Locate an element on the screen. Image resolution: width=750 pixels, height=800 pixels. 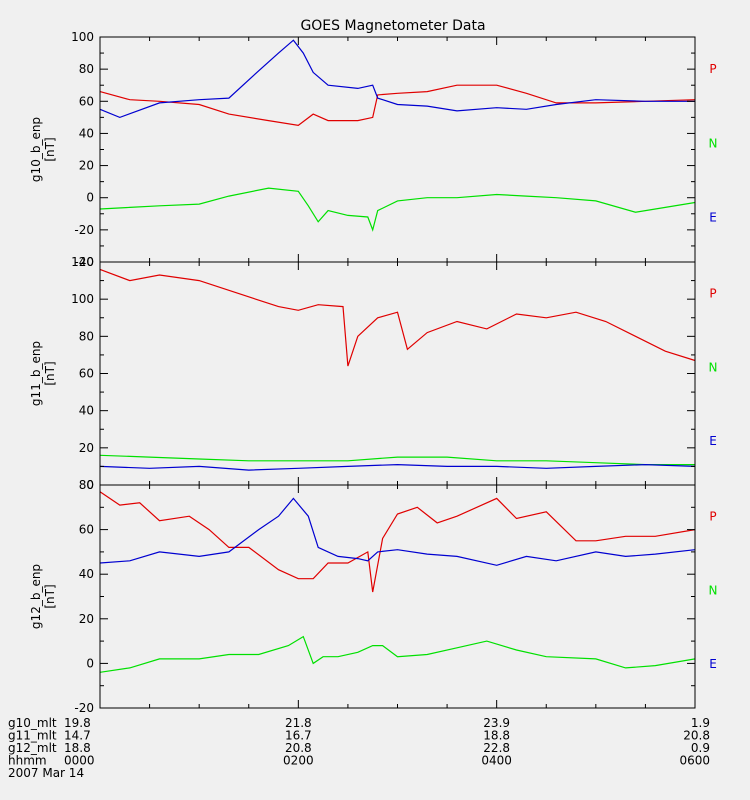
x-row-label: g11_mlt is located at coordinates (32, 736).